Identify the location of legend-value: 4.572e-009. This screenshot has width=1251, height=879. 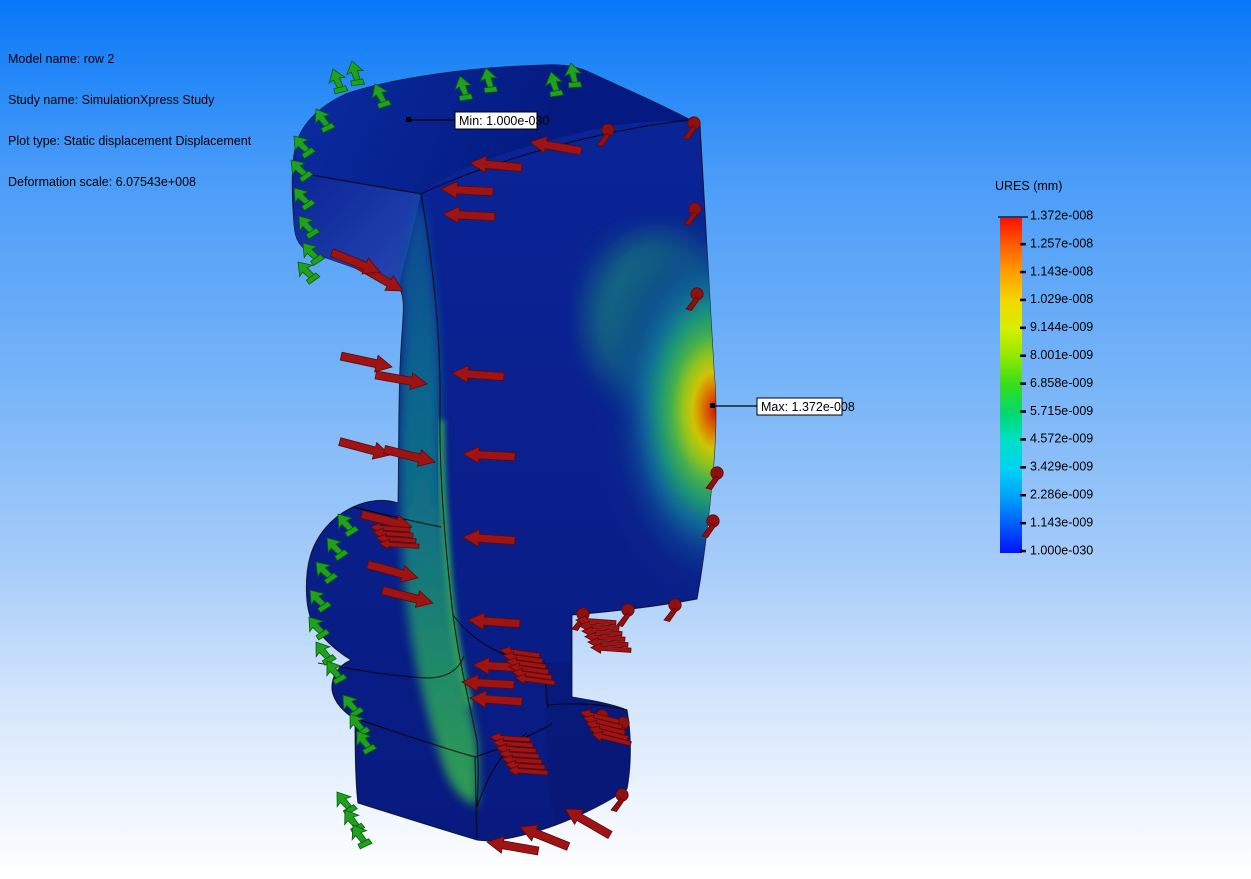
(1061, 439).